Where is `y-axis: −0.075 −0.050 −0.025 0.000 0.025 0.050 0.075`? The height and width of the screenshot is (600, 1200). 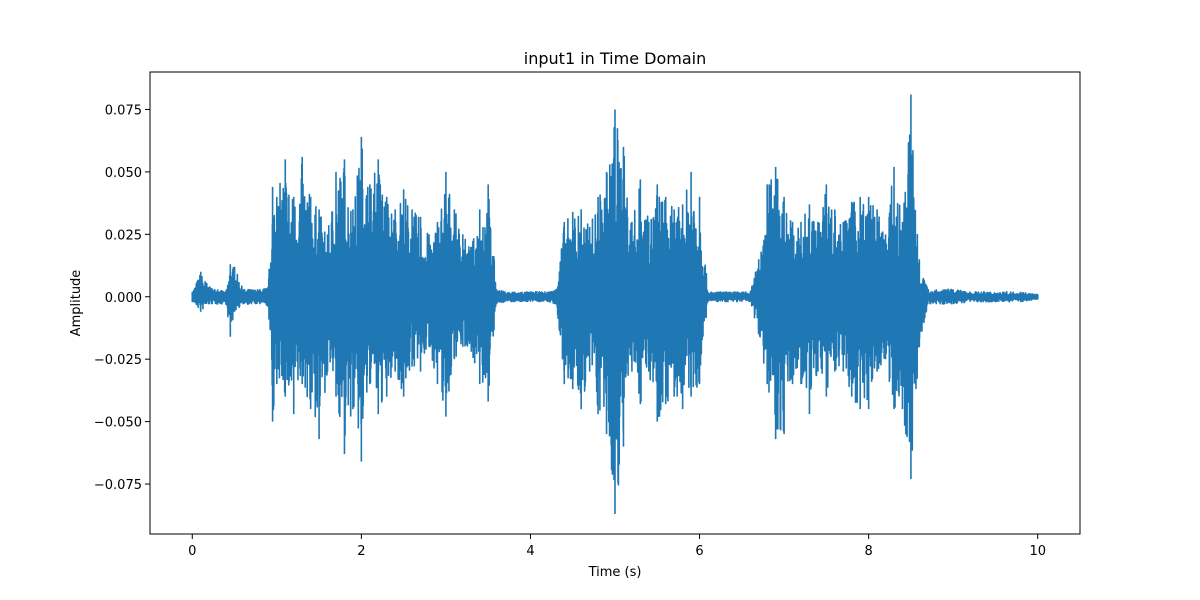 y-axis: −0.075 −0.050 −0.025 0.000 0.025 0.050 0.075 is located at coordinates (122, 298).